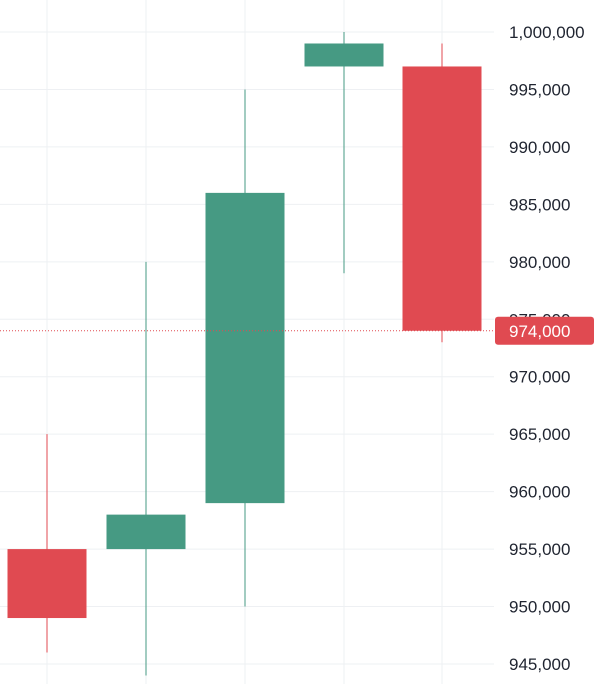 This screenshot has height=684, width=614. What do you see at coordinates (539, 331) in the screenshot?
I see `last-price-label: 974,000` at bounding box center [539, 331].